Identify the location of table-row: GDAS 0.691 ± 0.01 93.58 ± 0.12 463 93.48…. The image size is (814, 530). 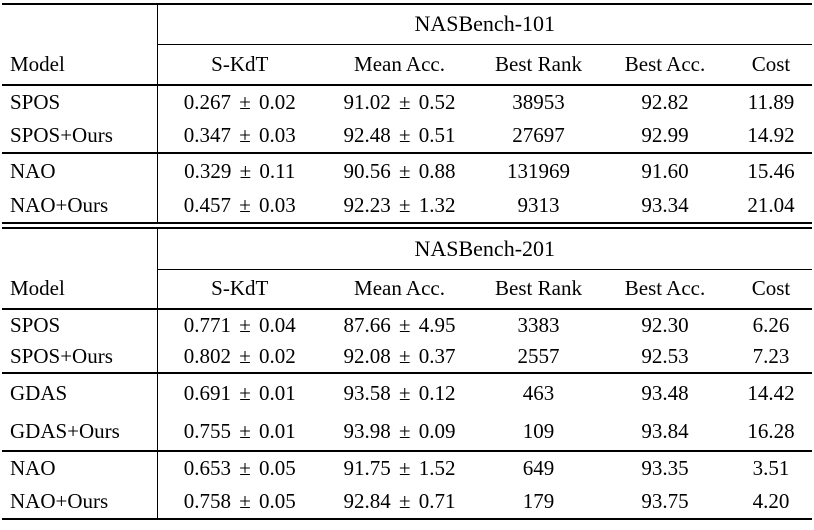
(407, 392).